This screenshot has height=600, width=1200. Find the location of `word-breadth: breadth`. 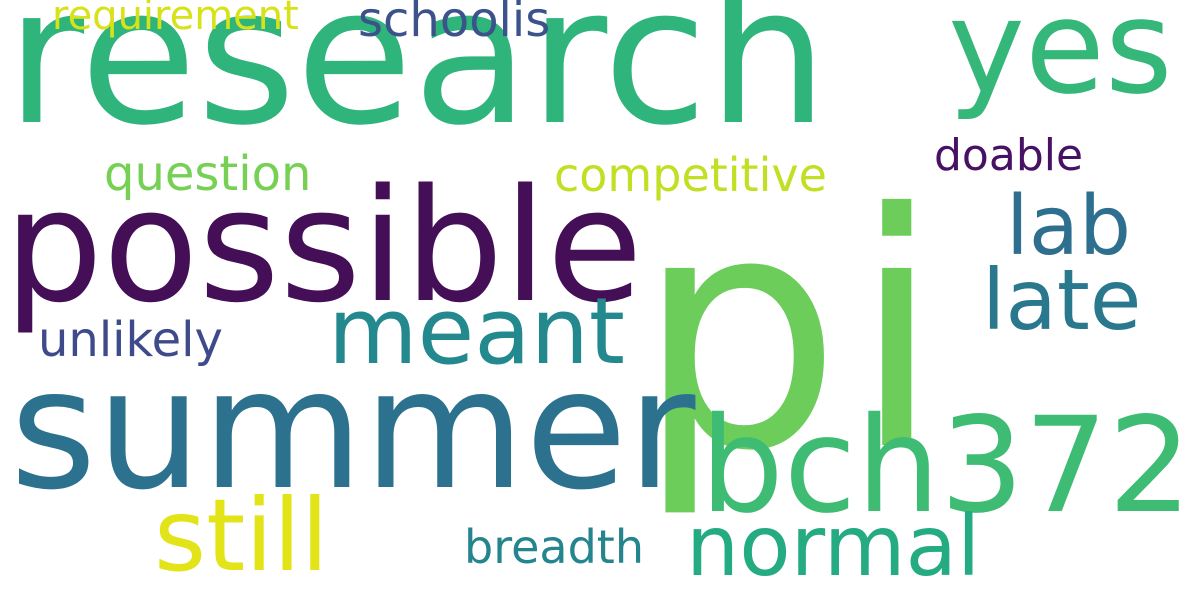

word-breadth: breadth is located at coordinates (554, 547).